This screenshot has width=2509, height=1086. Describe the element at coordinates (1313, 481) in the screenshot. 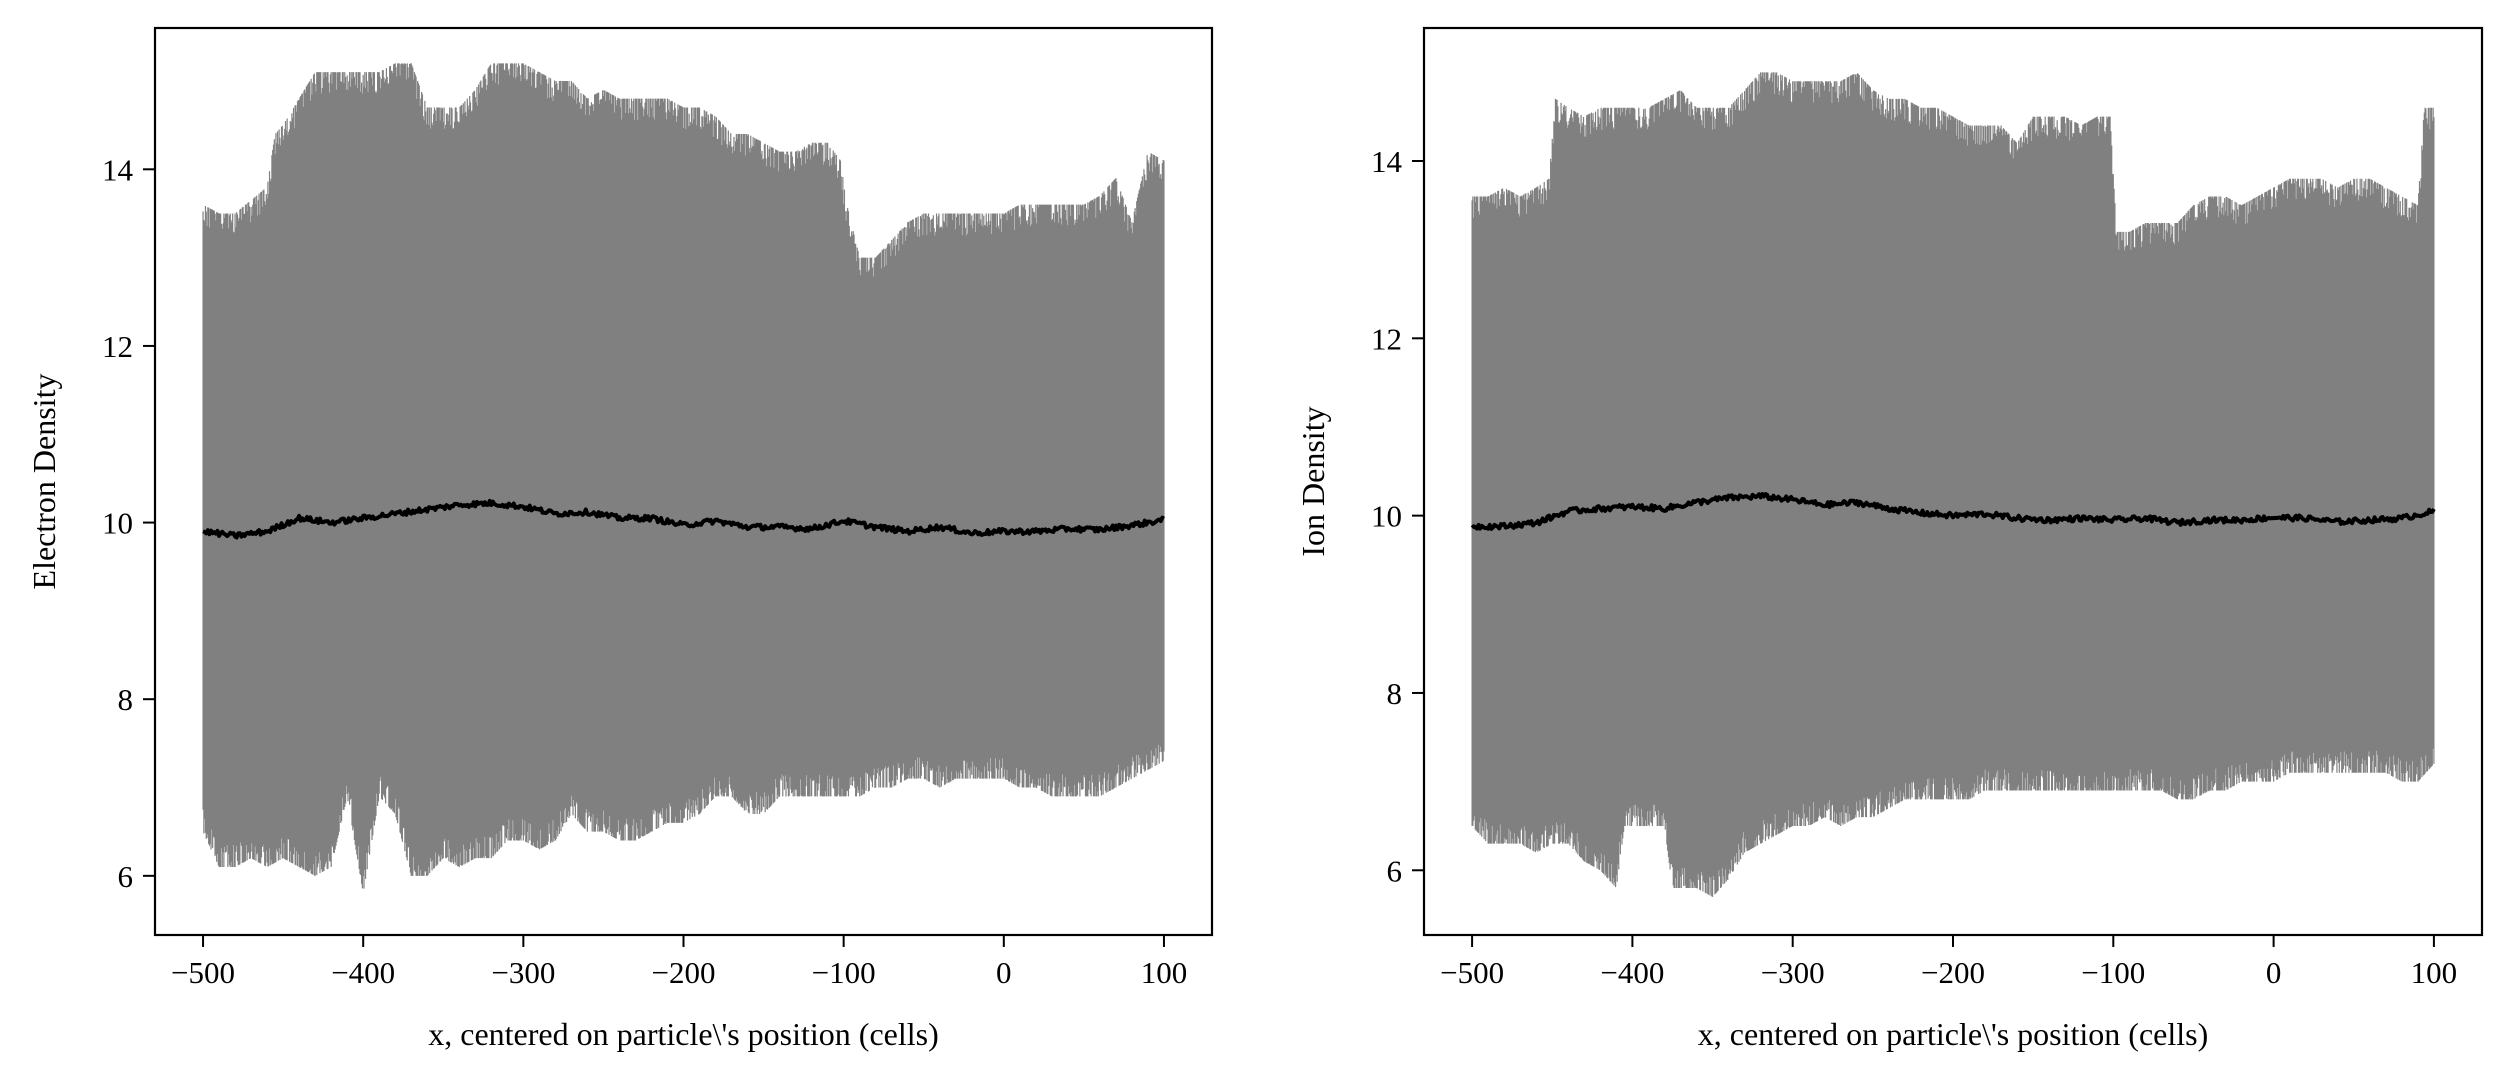

I see `y-axis-label: Ion Density` at that location.